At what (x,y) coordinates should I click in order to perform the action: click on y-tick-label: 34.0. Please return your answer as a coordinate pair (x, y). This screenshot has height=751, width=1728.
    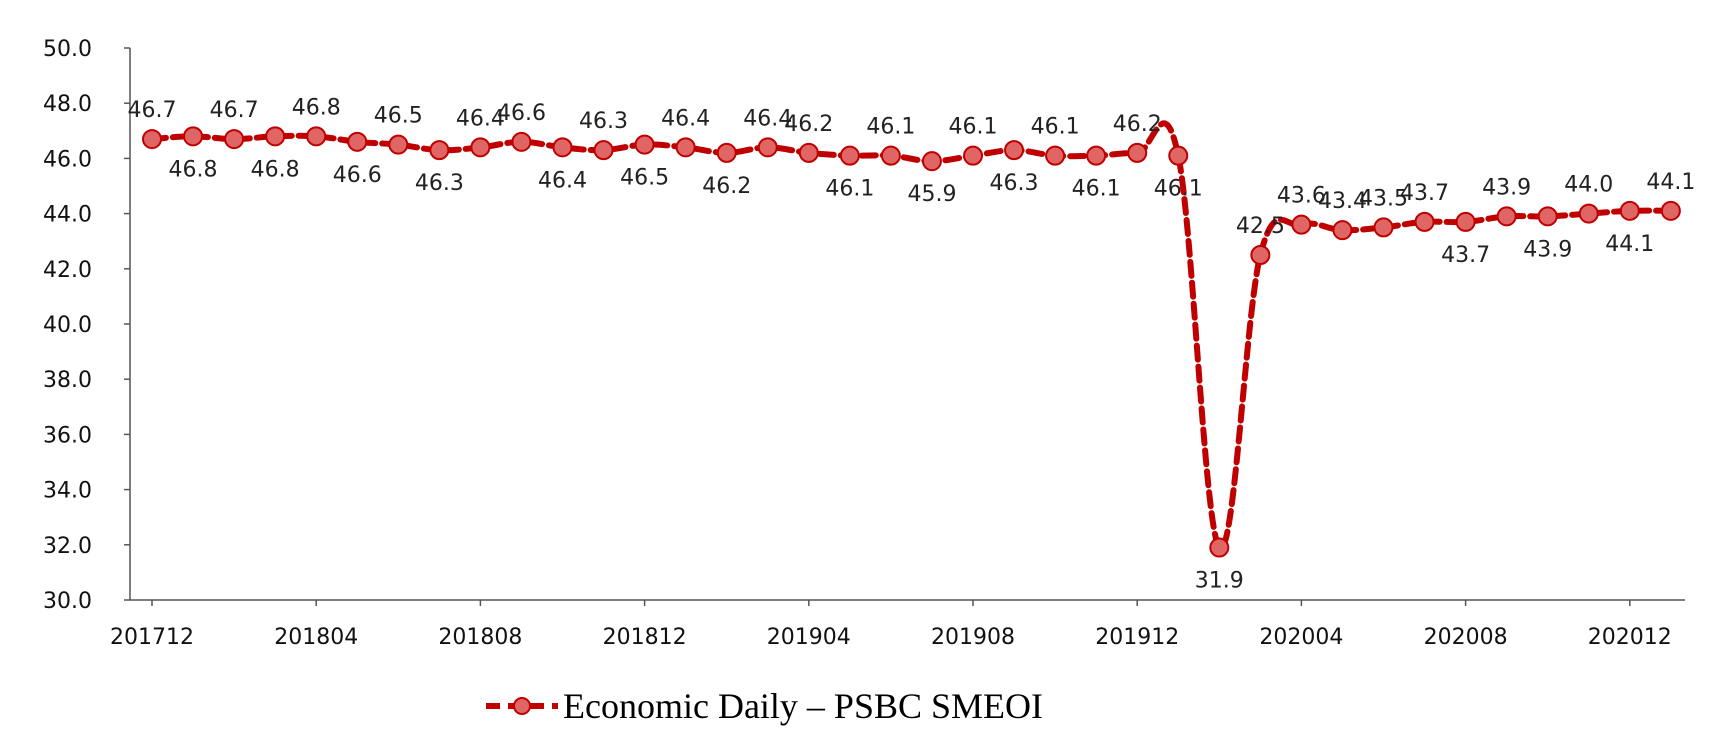
    Looking at the image, I should click on (67, 491).